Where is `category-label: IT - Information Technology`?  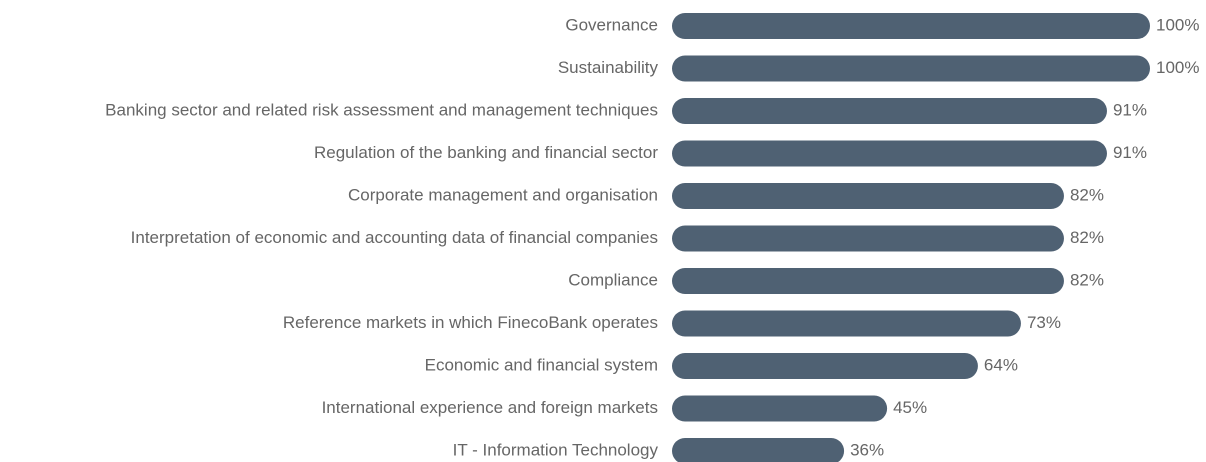
category-label: IT - Information Technology is located at coordinates (556, 449).